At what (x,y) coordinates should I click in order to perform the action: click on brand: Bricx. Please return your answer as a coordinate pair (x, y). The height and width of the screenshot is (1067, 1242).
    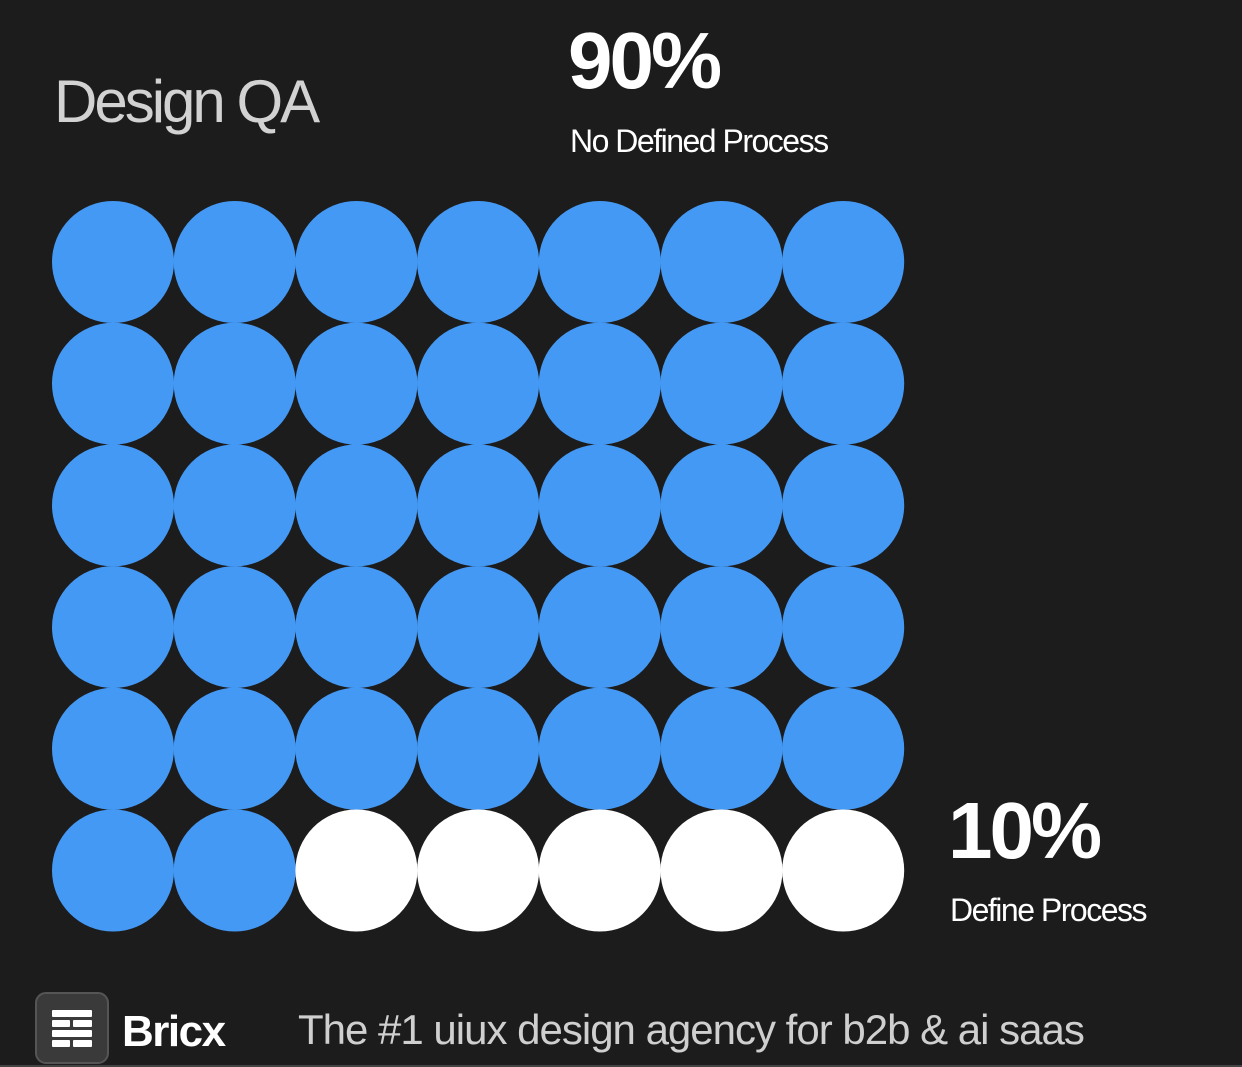
    Looking at the image, I should click on (174, 1031).